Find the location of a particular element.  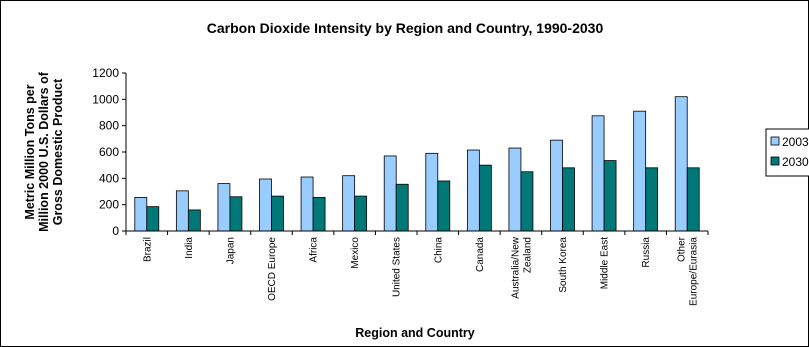

x-category-label-line: Brazil is located at coordinates (147, 249).